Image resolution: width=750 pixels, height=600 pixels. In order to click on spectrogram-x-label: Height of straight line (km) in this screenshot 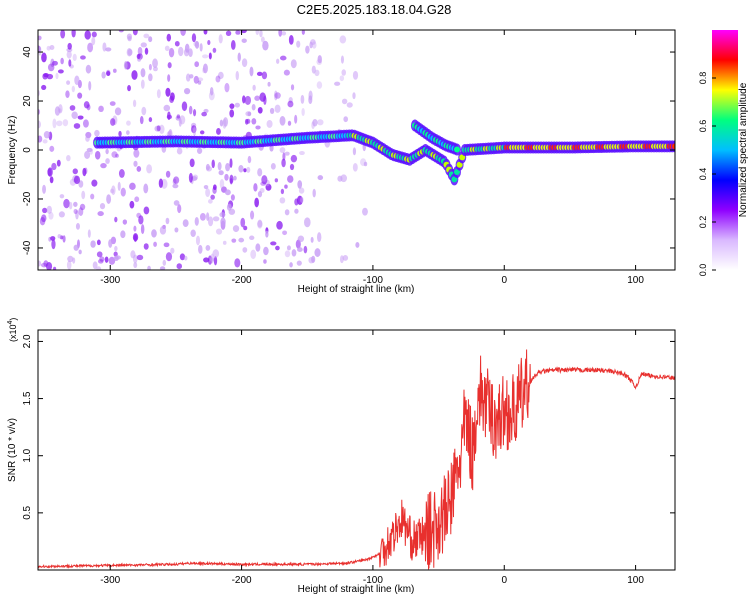, I will do `click(356, 289)`.